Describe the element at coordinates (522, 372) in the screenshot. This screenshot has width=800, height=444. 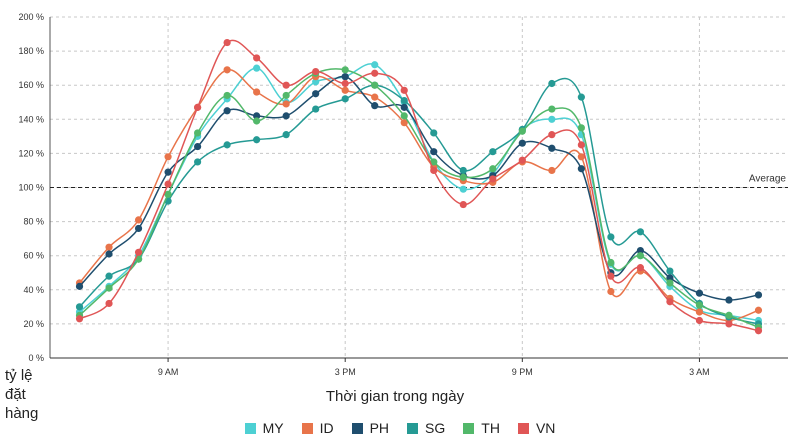
I see `x-tick-label: 9 PM` at that location.